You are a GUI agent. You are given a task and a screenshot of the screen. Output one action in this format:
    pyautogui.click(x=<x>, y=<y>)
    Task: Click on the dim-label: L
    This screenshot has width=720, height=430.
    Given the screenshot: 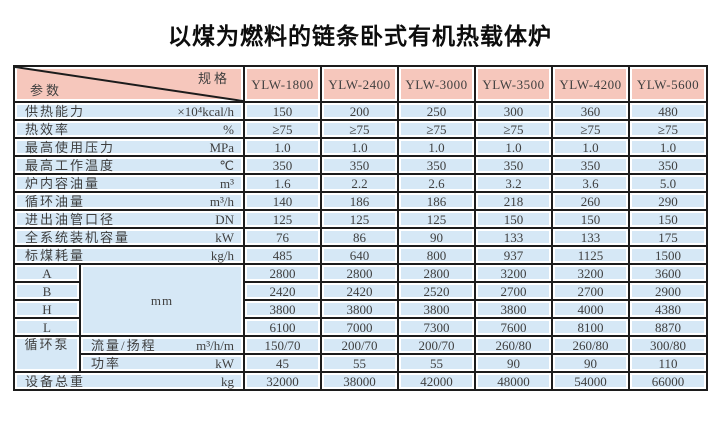 What is the action you would take?
    pyautogui.click(x=47, y=327)
    